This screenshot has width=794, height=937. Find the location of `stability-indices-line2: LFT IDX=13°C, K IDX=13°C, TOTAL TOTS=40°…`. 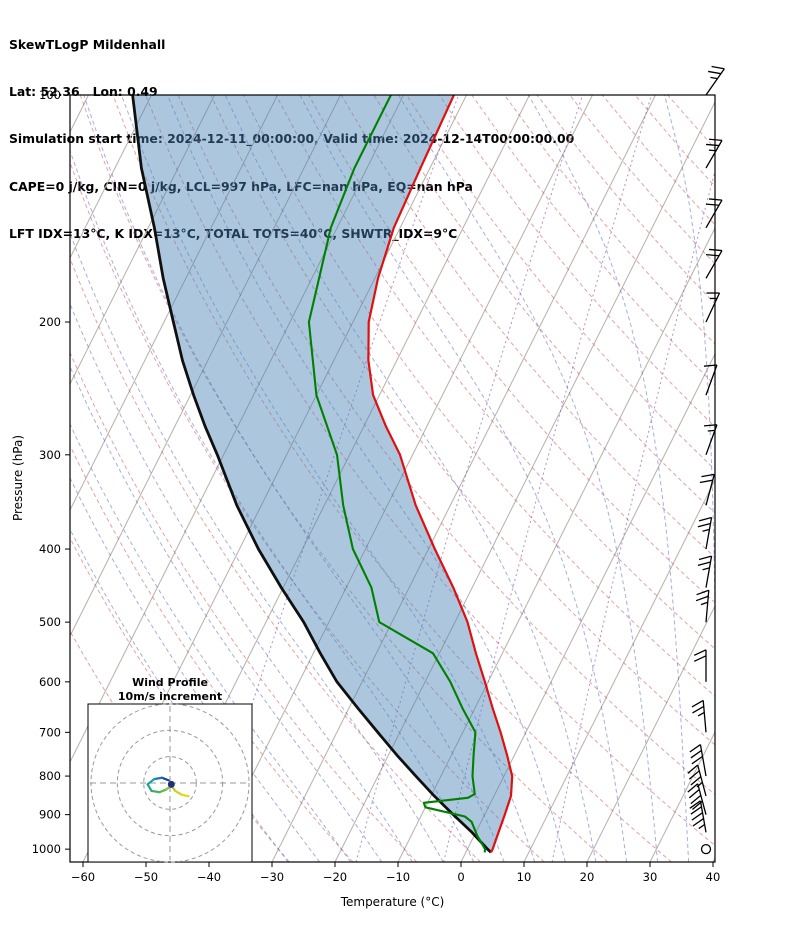

stability-indices-line2: LFT IDX=13°C, K IDX=13°C, TOTAL TOTS=40°… is located at coordinates (233, 234).